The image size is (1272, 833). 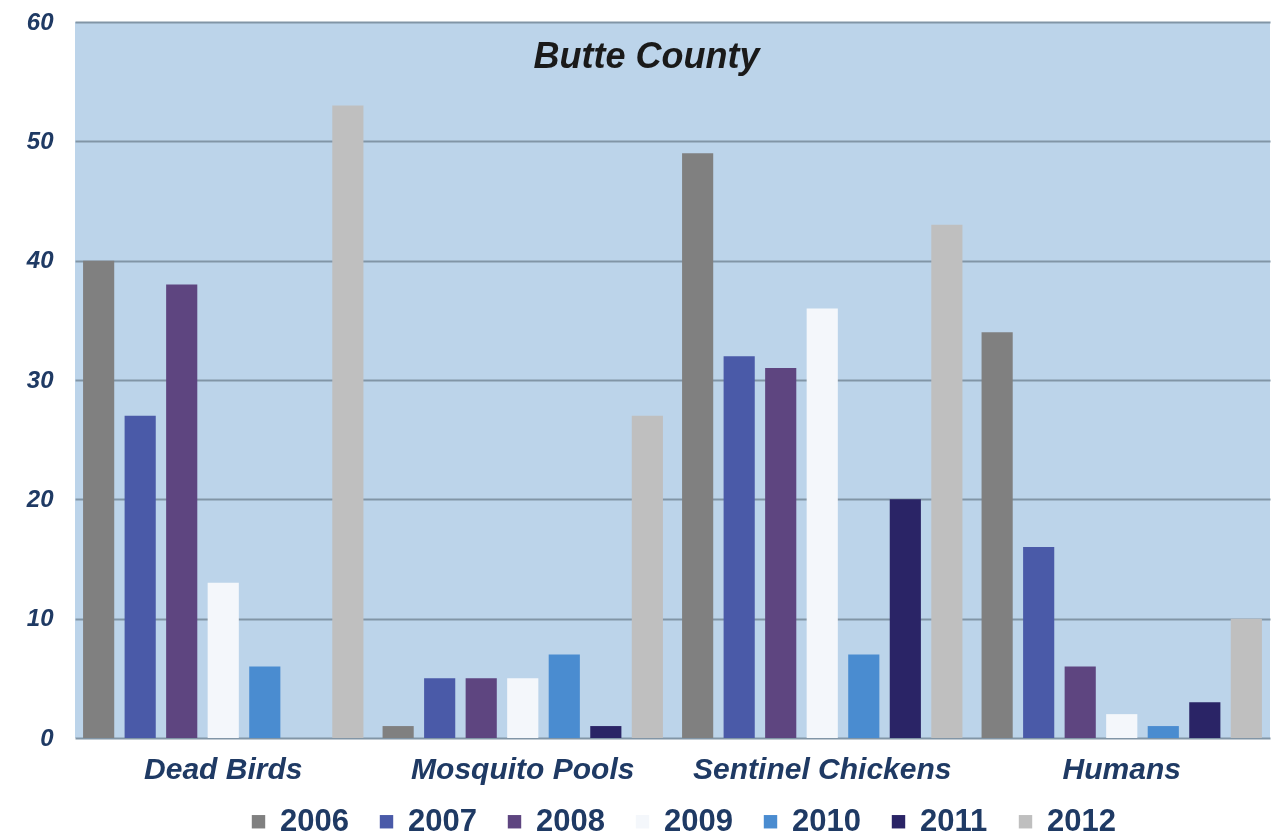 I want to click on chart-title: Butte County, so click(x=647, y=55).